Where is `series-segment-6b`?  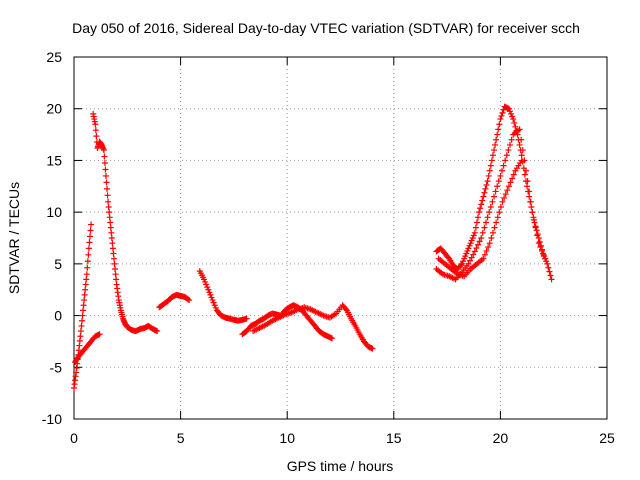 series-segment-6b is located at coordinates (491, 204).